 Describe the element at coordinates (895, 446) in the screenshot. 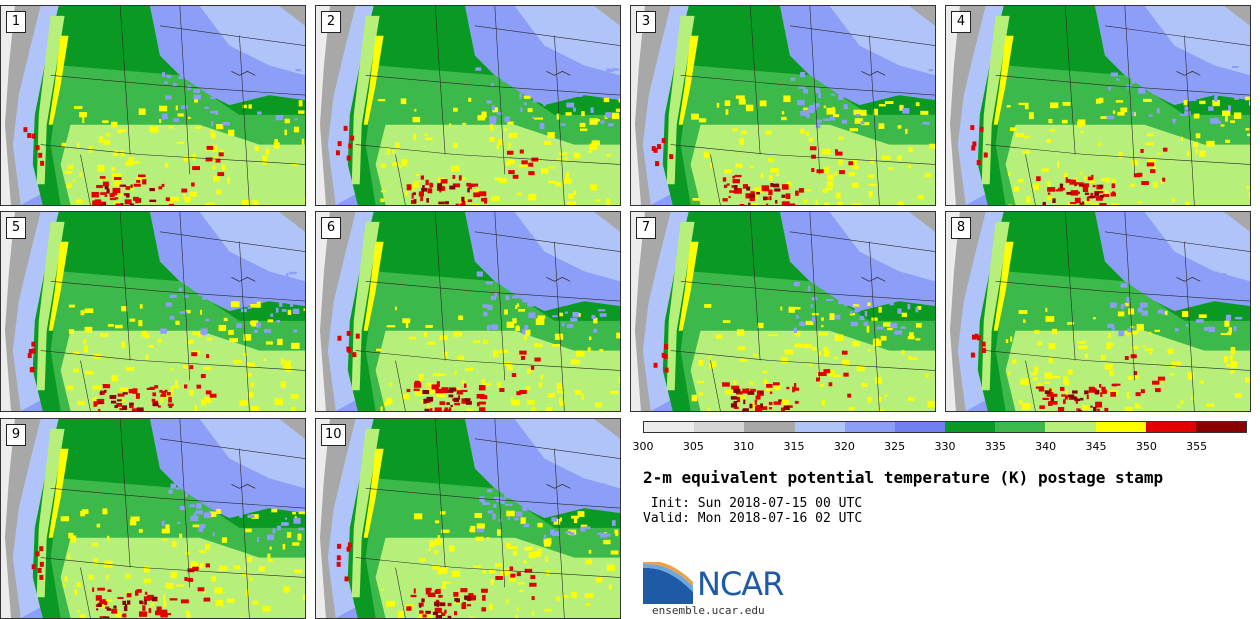

I see `colorbar-tick-label: 325` at that location.